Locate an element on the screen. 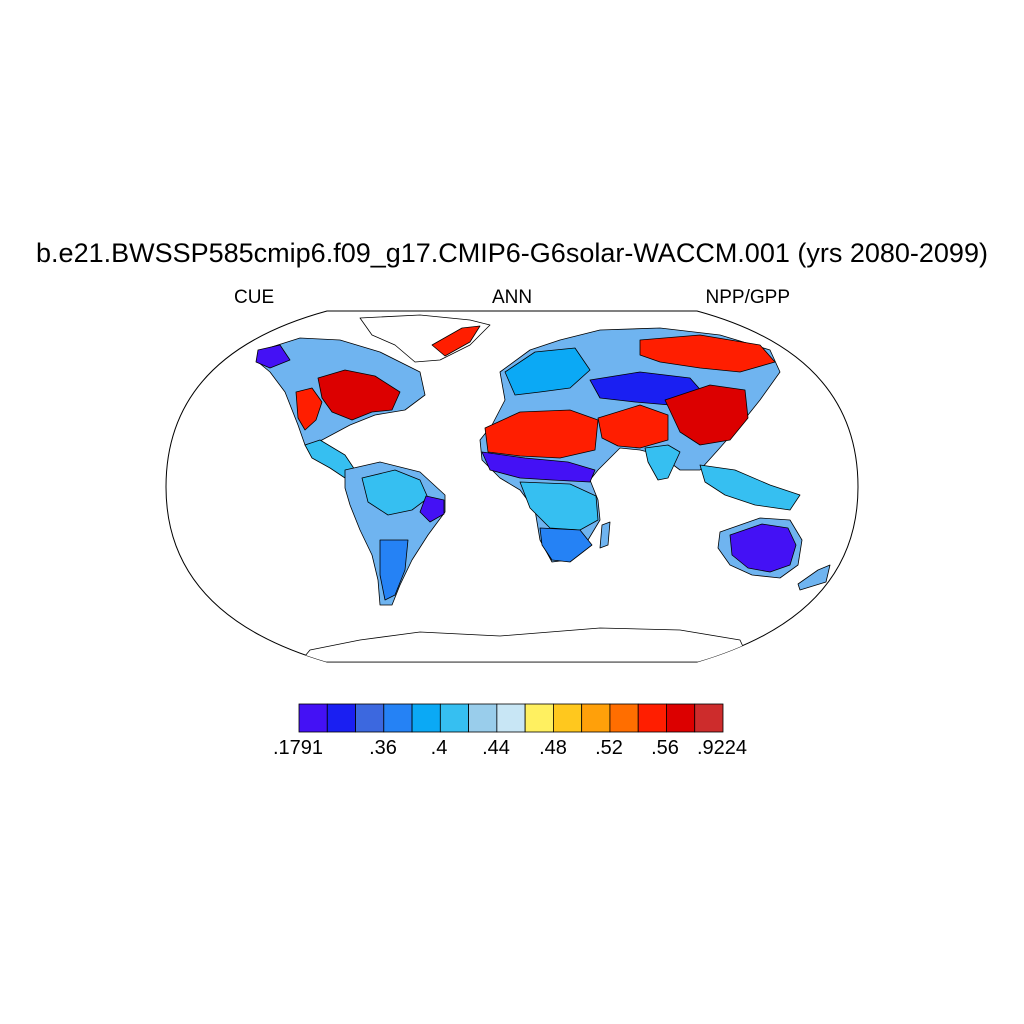 The height and width of the screenshot is (1024, 1024). china is located at coordinates (706, 415).